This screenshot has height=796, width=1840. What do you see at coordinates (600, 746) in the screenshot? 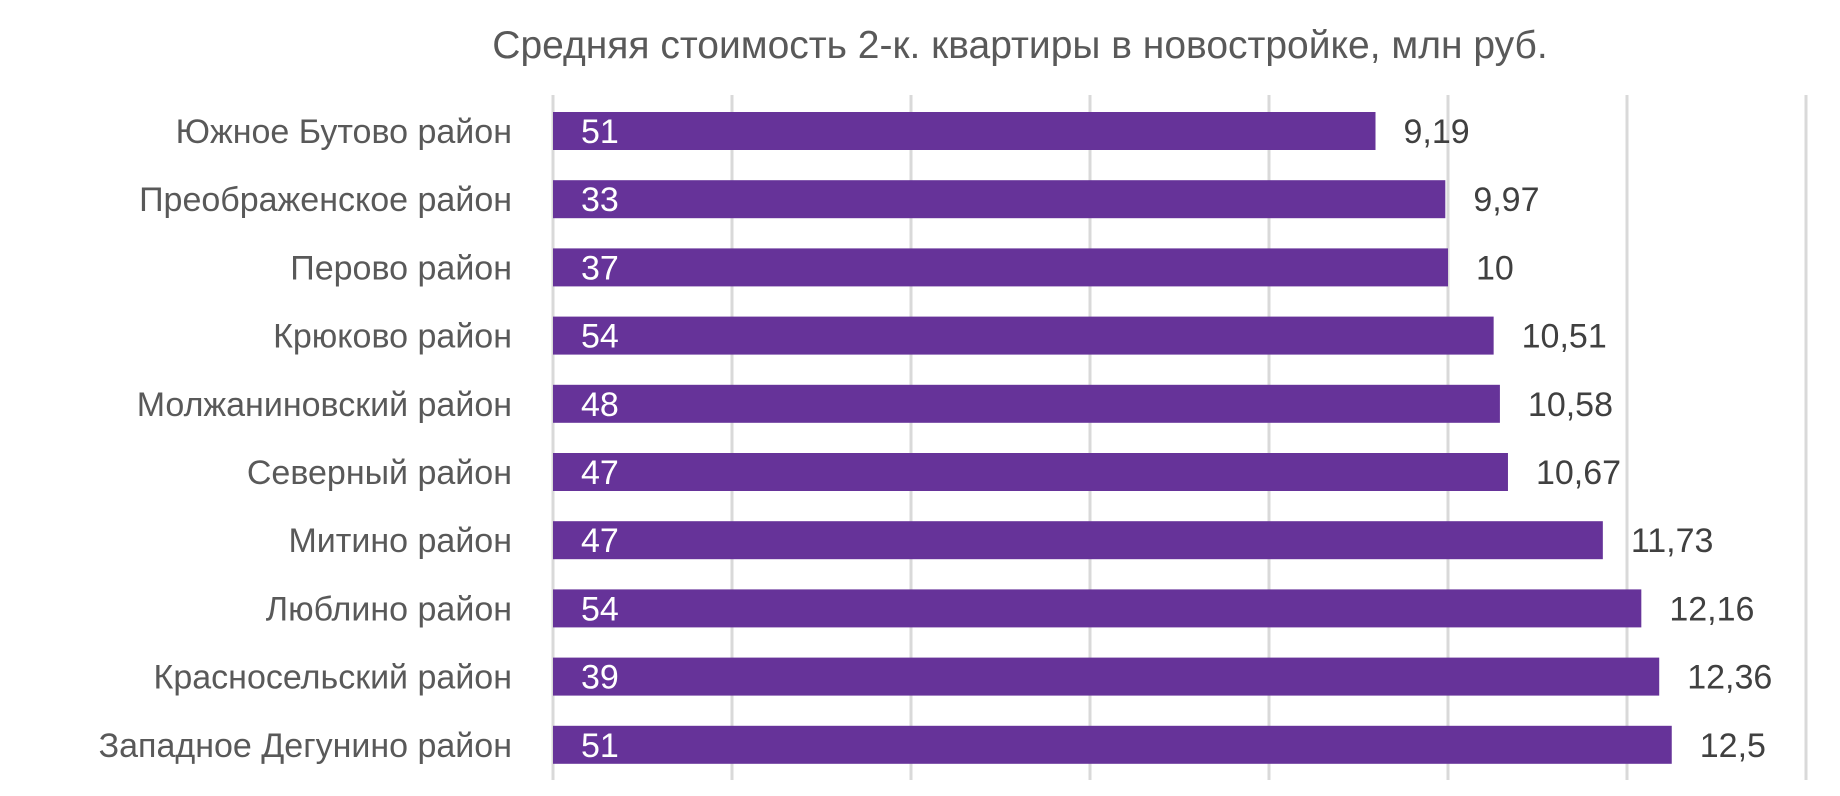
I see `bar-inner-label-9: 51` at bounding box center [600, 746].